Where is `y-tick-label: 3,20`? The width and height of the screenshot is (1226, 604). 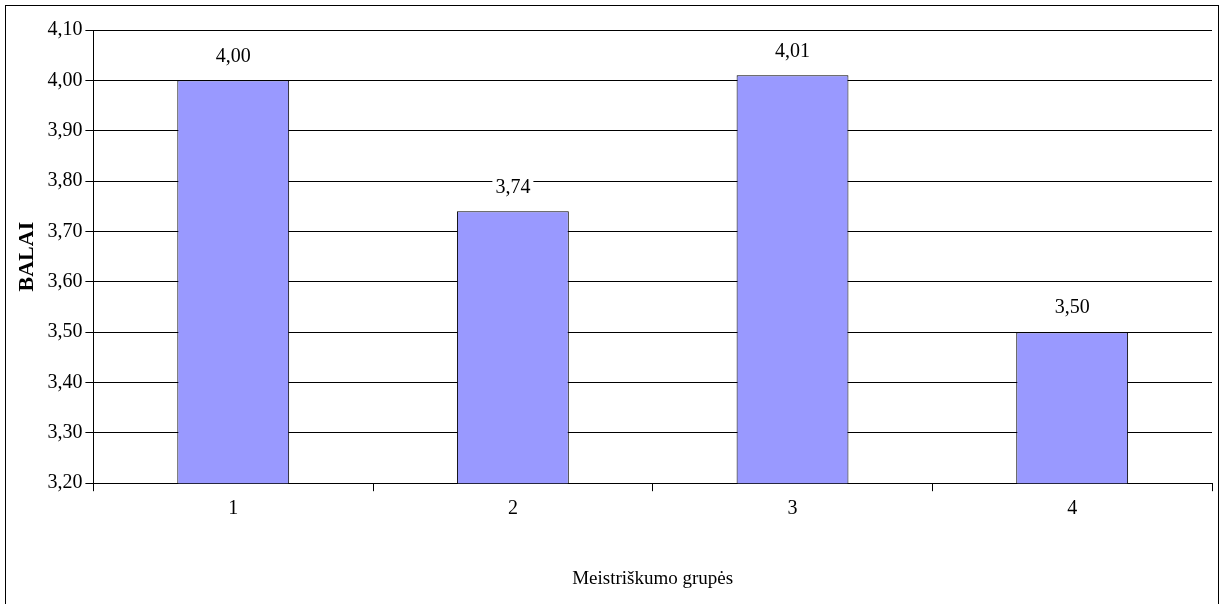 y-tick-label: 3,20 is located at coordinates (65, 481).